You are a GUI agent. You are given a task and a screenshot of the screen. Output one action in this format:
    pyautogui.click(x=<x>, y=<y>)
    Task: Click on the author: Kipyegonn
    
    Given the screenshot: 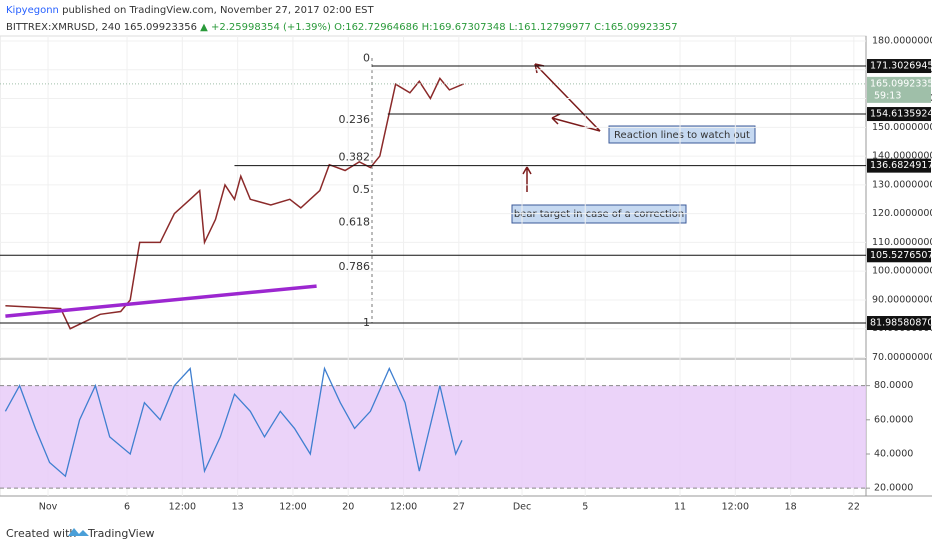 What is the action you would take?
    pyautogui.click(x=32, y=10)
    